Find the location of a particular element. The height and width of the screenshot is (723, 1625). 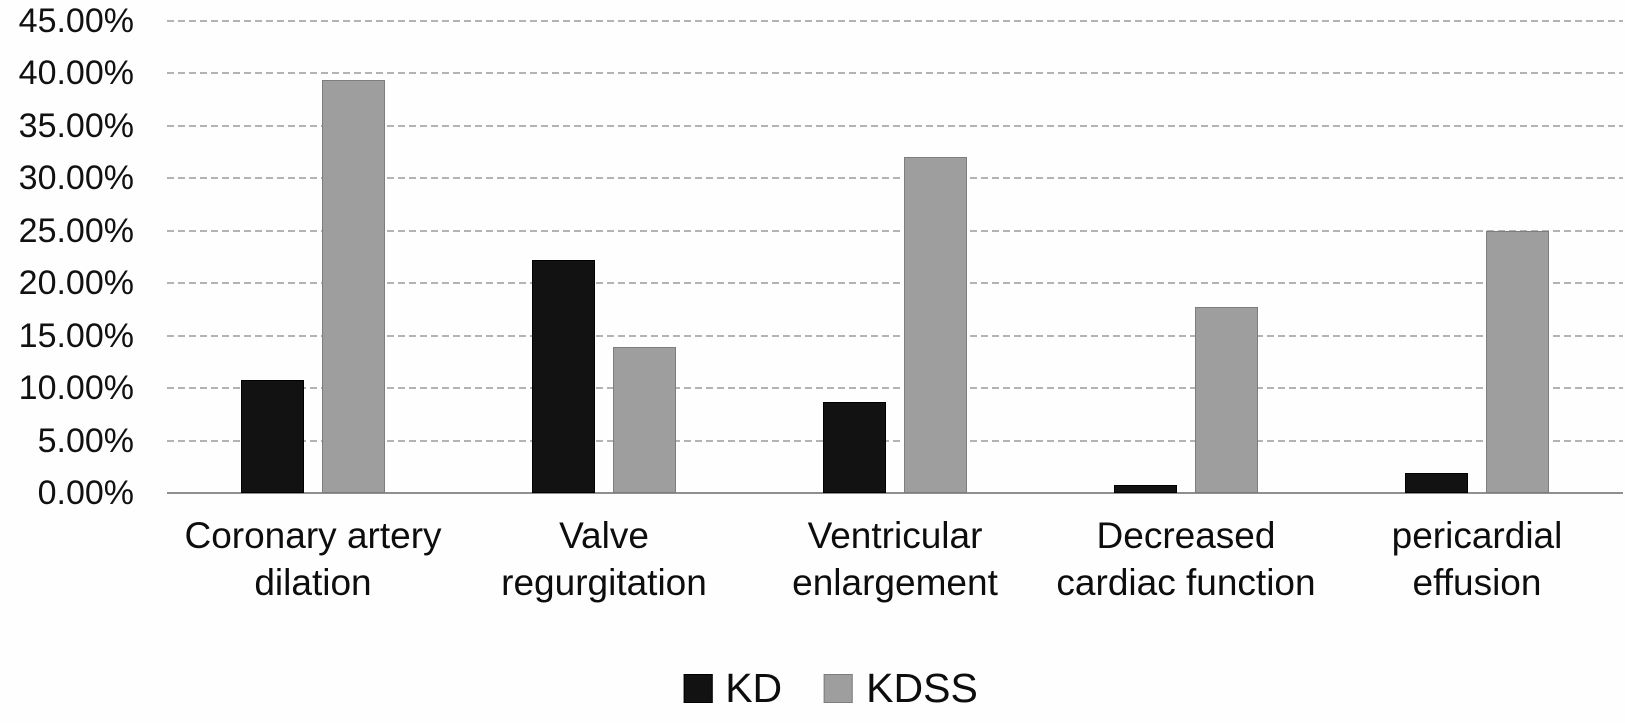

category-label-line: Ventricular is located at coordinates (895, 535).